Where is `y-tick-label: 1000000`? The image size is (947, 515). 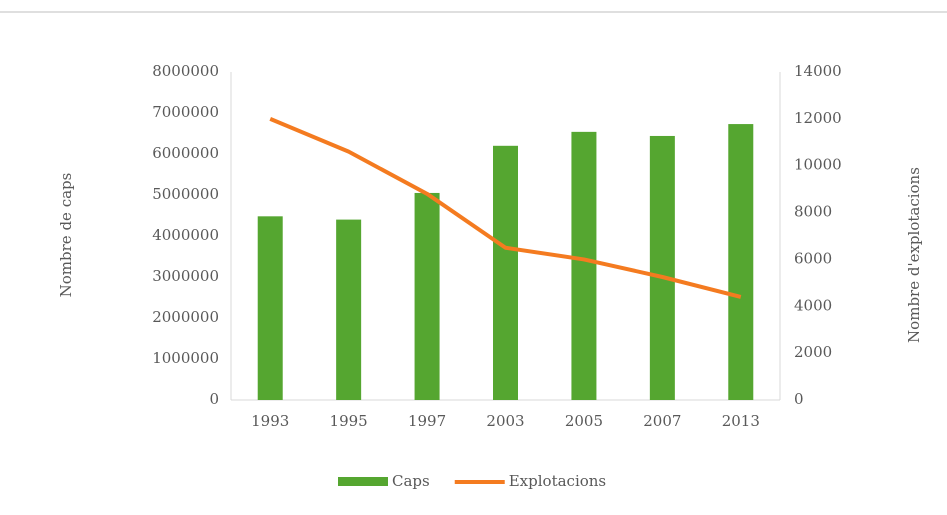
y-tick-label: 1000000 is located at coordinates (185, 358).